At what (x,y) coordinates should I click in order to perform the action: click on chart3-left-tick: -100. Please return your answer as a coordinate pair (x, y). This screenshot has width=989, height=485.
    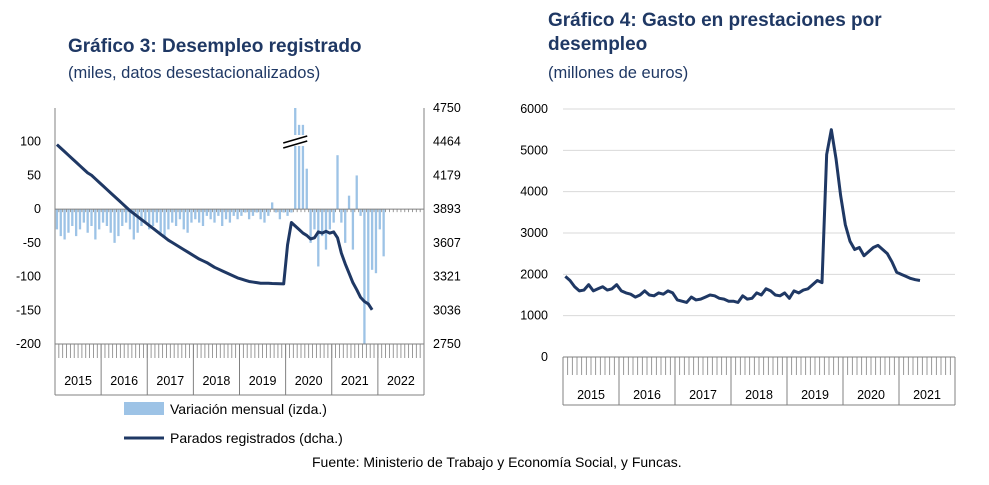
    Looking at the image, I should click on (28, 277).